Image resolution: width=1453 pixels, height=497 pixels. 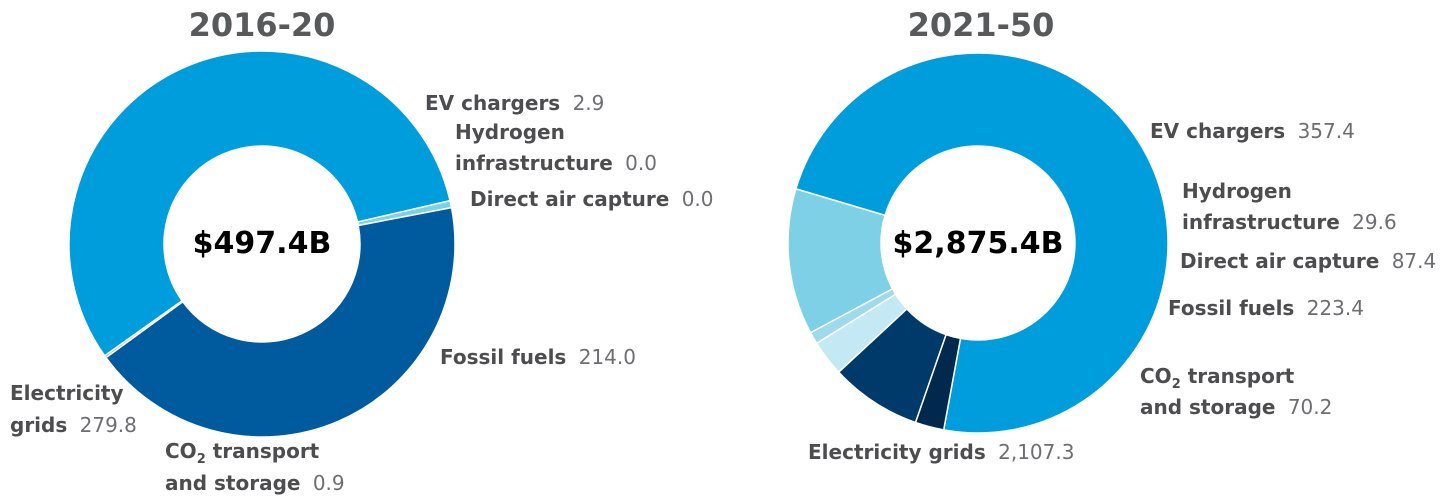 I want to click on slice-name: Electricity grids, so click(x=897, y=452).